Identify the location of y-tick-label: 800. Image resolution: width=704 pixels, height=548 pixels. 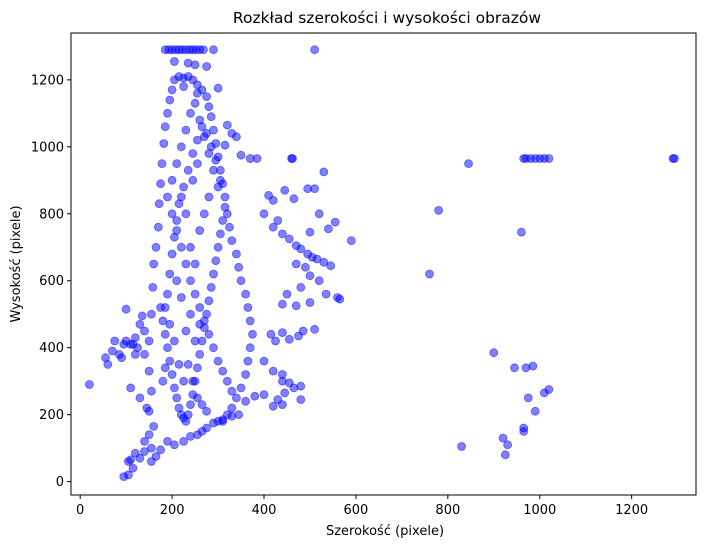
(51, 214).